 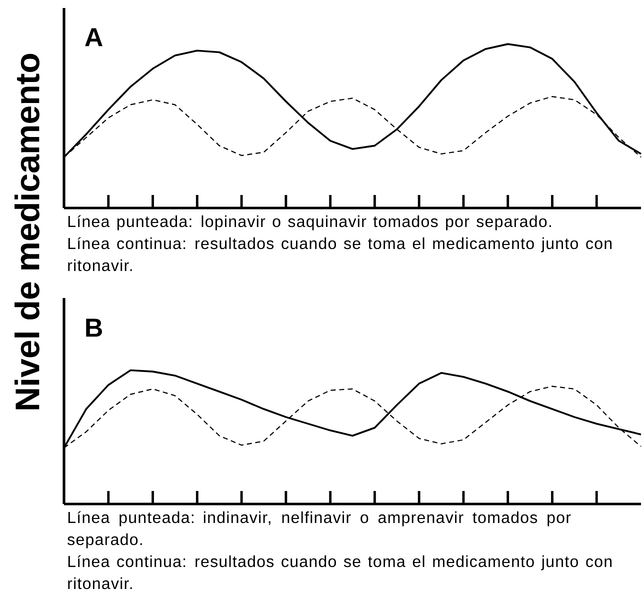 What do you see at coordinates (27, 232) in the screenshot?
I see `y-axis-title: Nivel de medicamento` at bounding box center [27, 232].